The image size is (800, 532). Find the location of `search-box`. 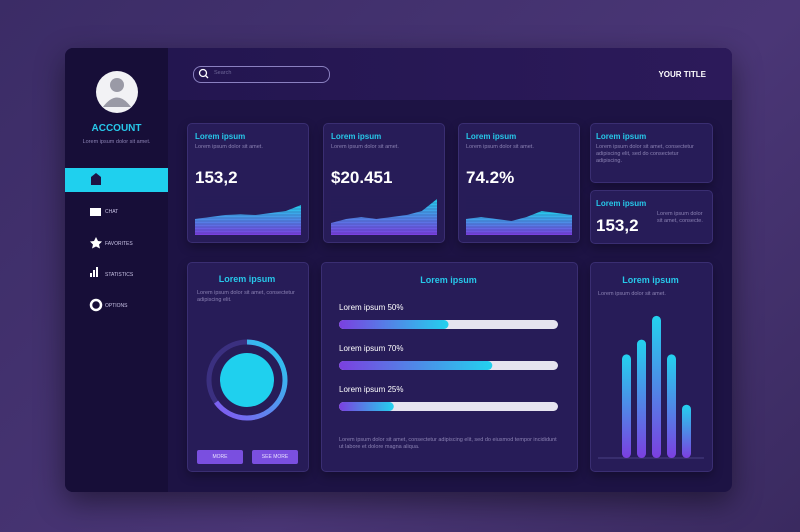

search-box is located at coordinates (261, 74).